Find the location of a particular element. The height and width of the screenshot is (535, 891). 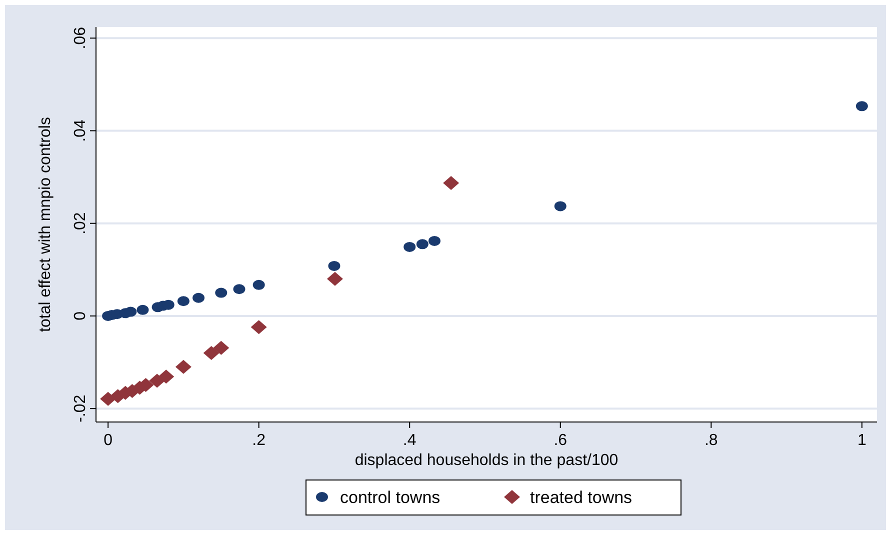

x-axis-title: displaced households in the past/100 is located at coordinates (486, 460).